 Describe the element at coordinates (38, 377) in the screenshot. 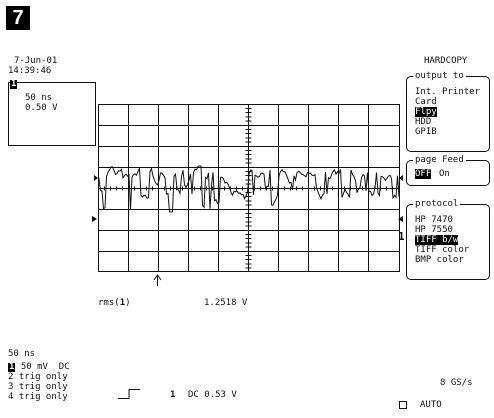

I see `status-ch2: 2 trig only` at that location.